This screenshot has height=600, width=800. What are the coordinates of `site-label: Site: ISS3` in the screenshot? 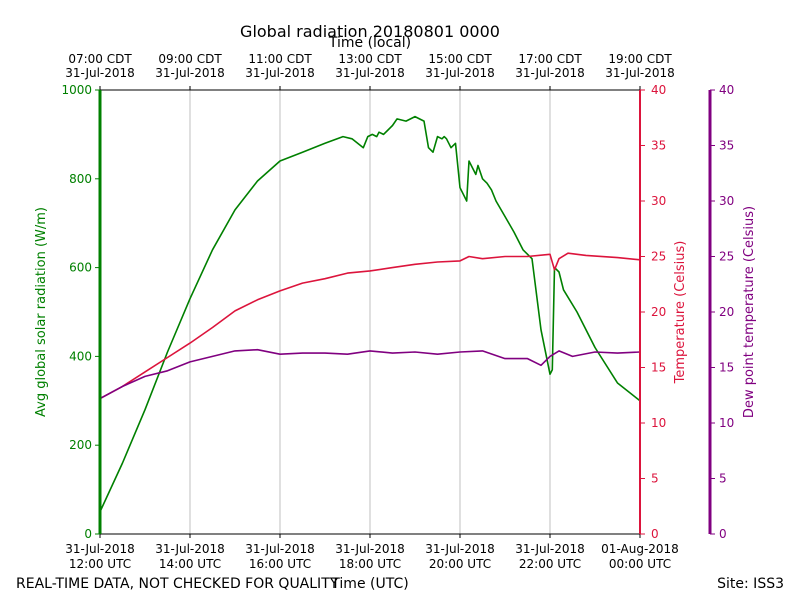 It's located at (750, 584).